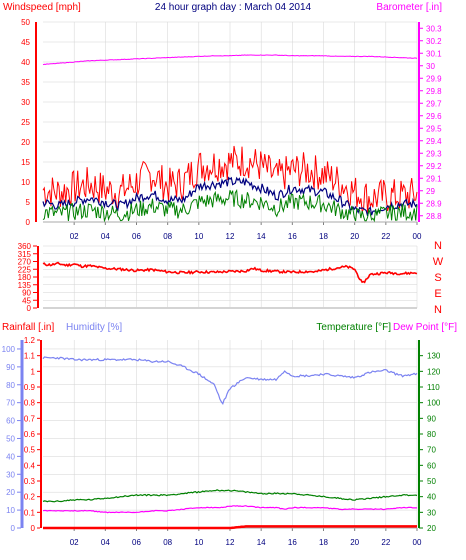 This screenshot has width=466, height=560. I want to click on direction-tick-label: 90, so click(26, 293).